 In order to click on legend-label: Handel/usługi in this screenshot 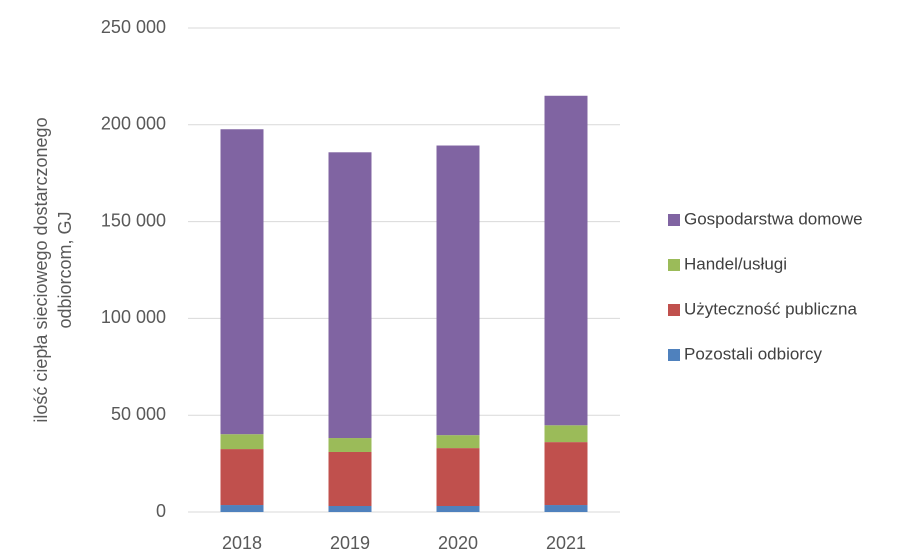, I will do `click(735, 263)`.